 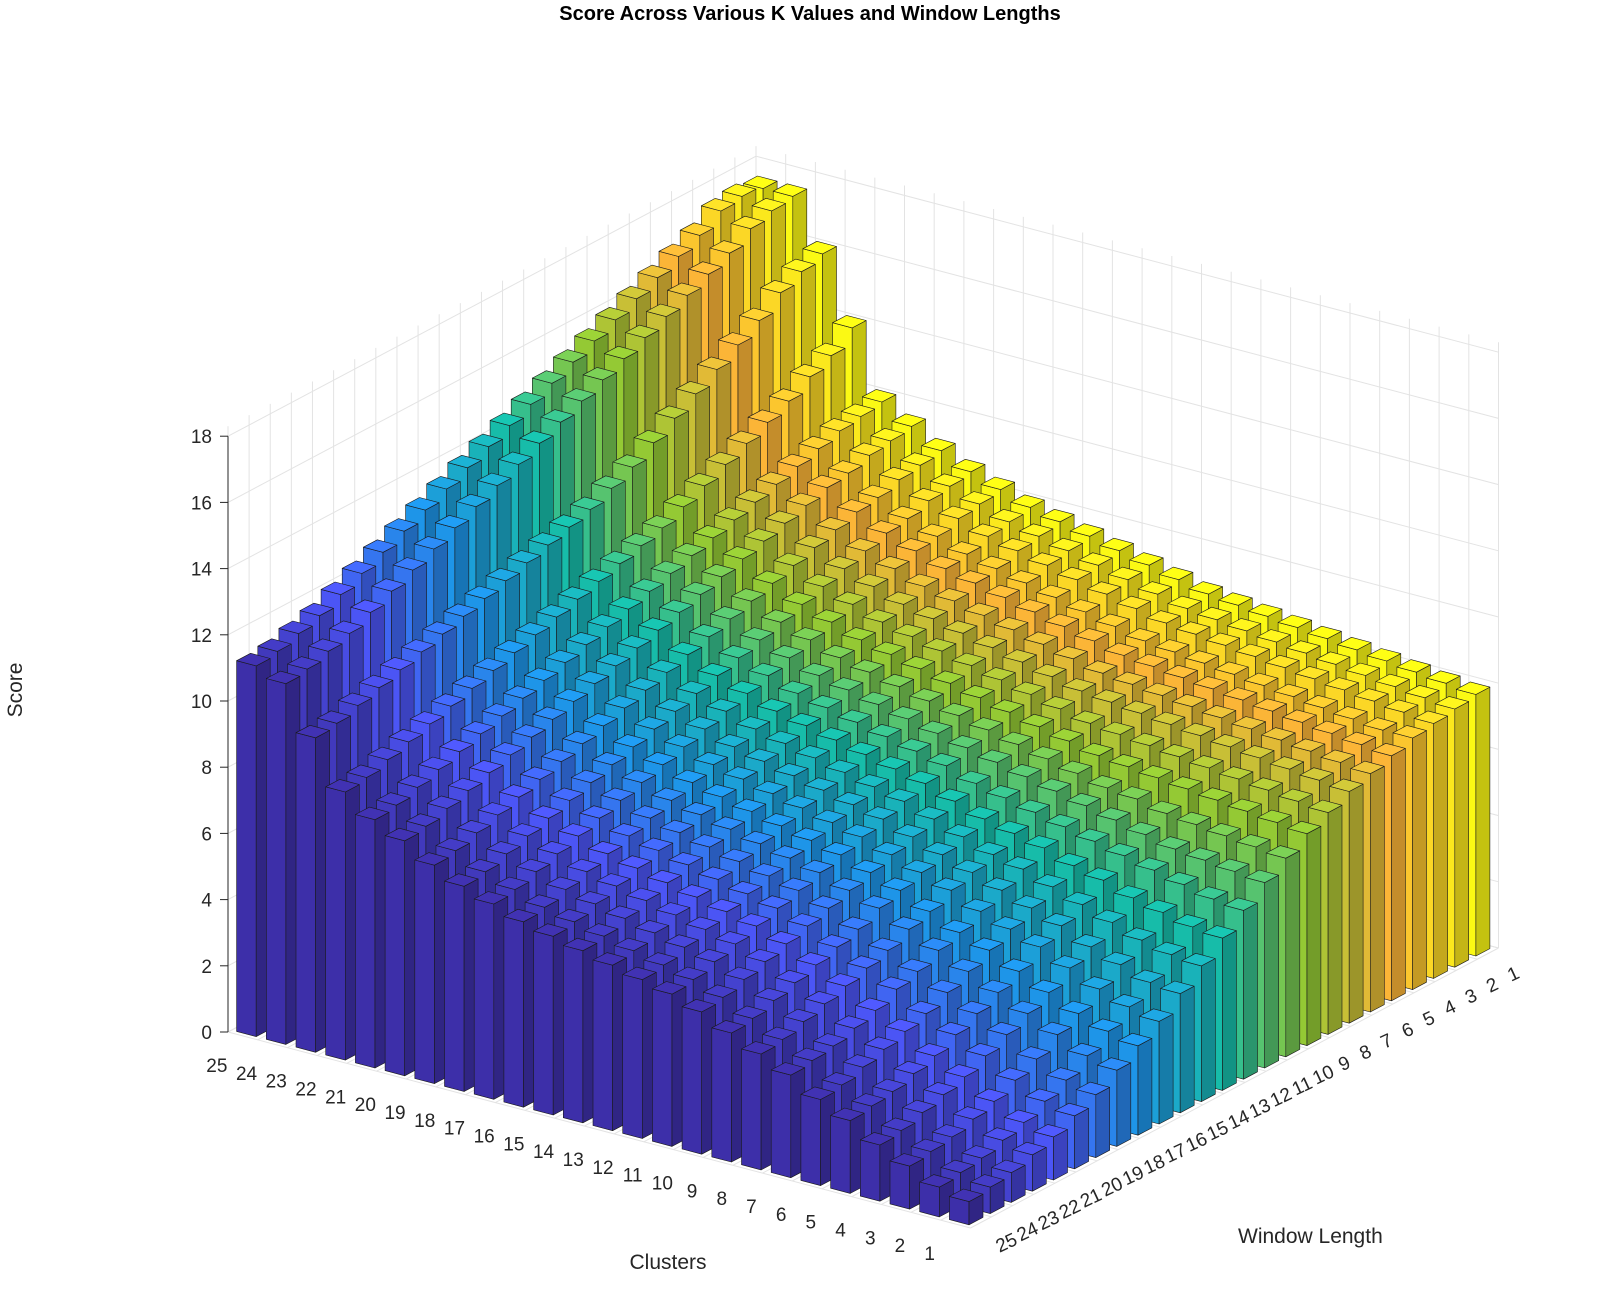 What do you see at coordinates (602, 1168) in the screenshot?
I see `cluster-tick-label: 12` at bounding box center [602, 1168].